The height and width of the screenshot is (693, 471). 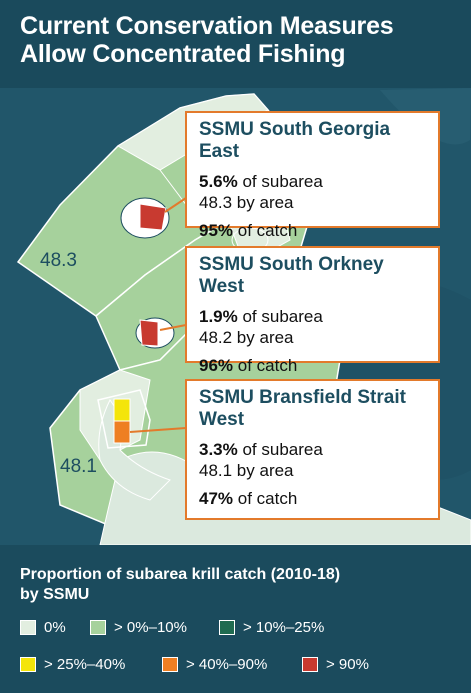 I want to click on bransfield-strait-west-ssmu, so click(x=122, y=432).